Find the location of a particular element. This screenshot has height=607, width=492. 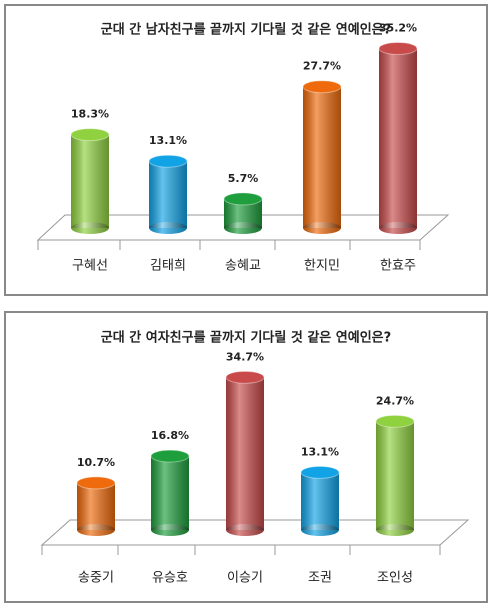

value-label: 5.7% is located at coordinates (243, 178).